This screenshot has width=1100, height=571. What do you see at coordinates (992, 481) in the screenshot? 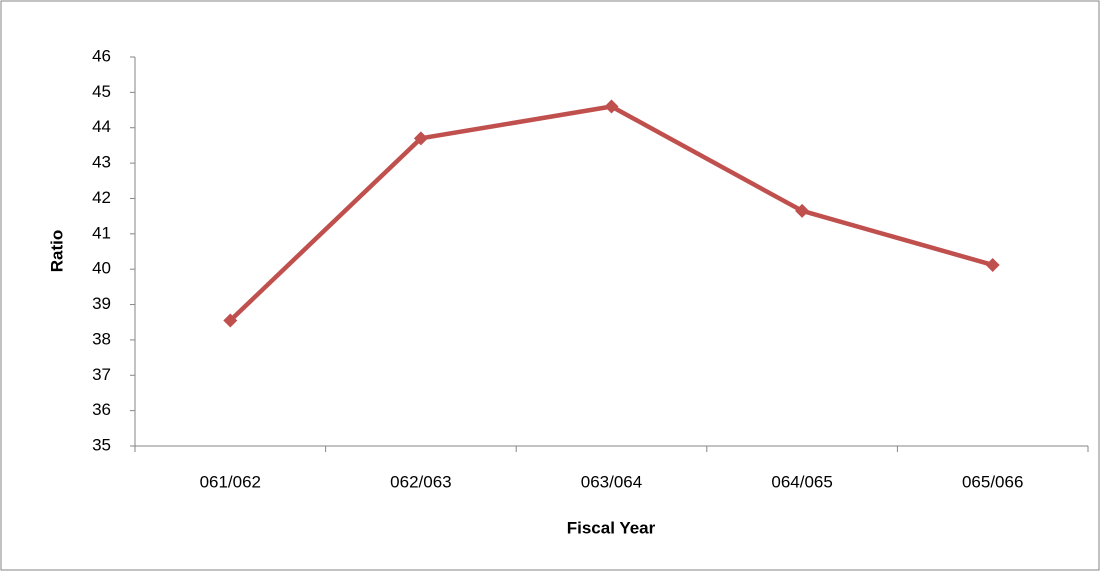
I see `x-tick-label: 065/066` at bounding box center [992, 481].